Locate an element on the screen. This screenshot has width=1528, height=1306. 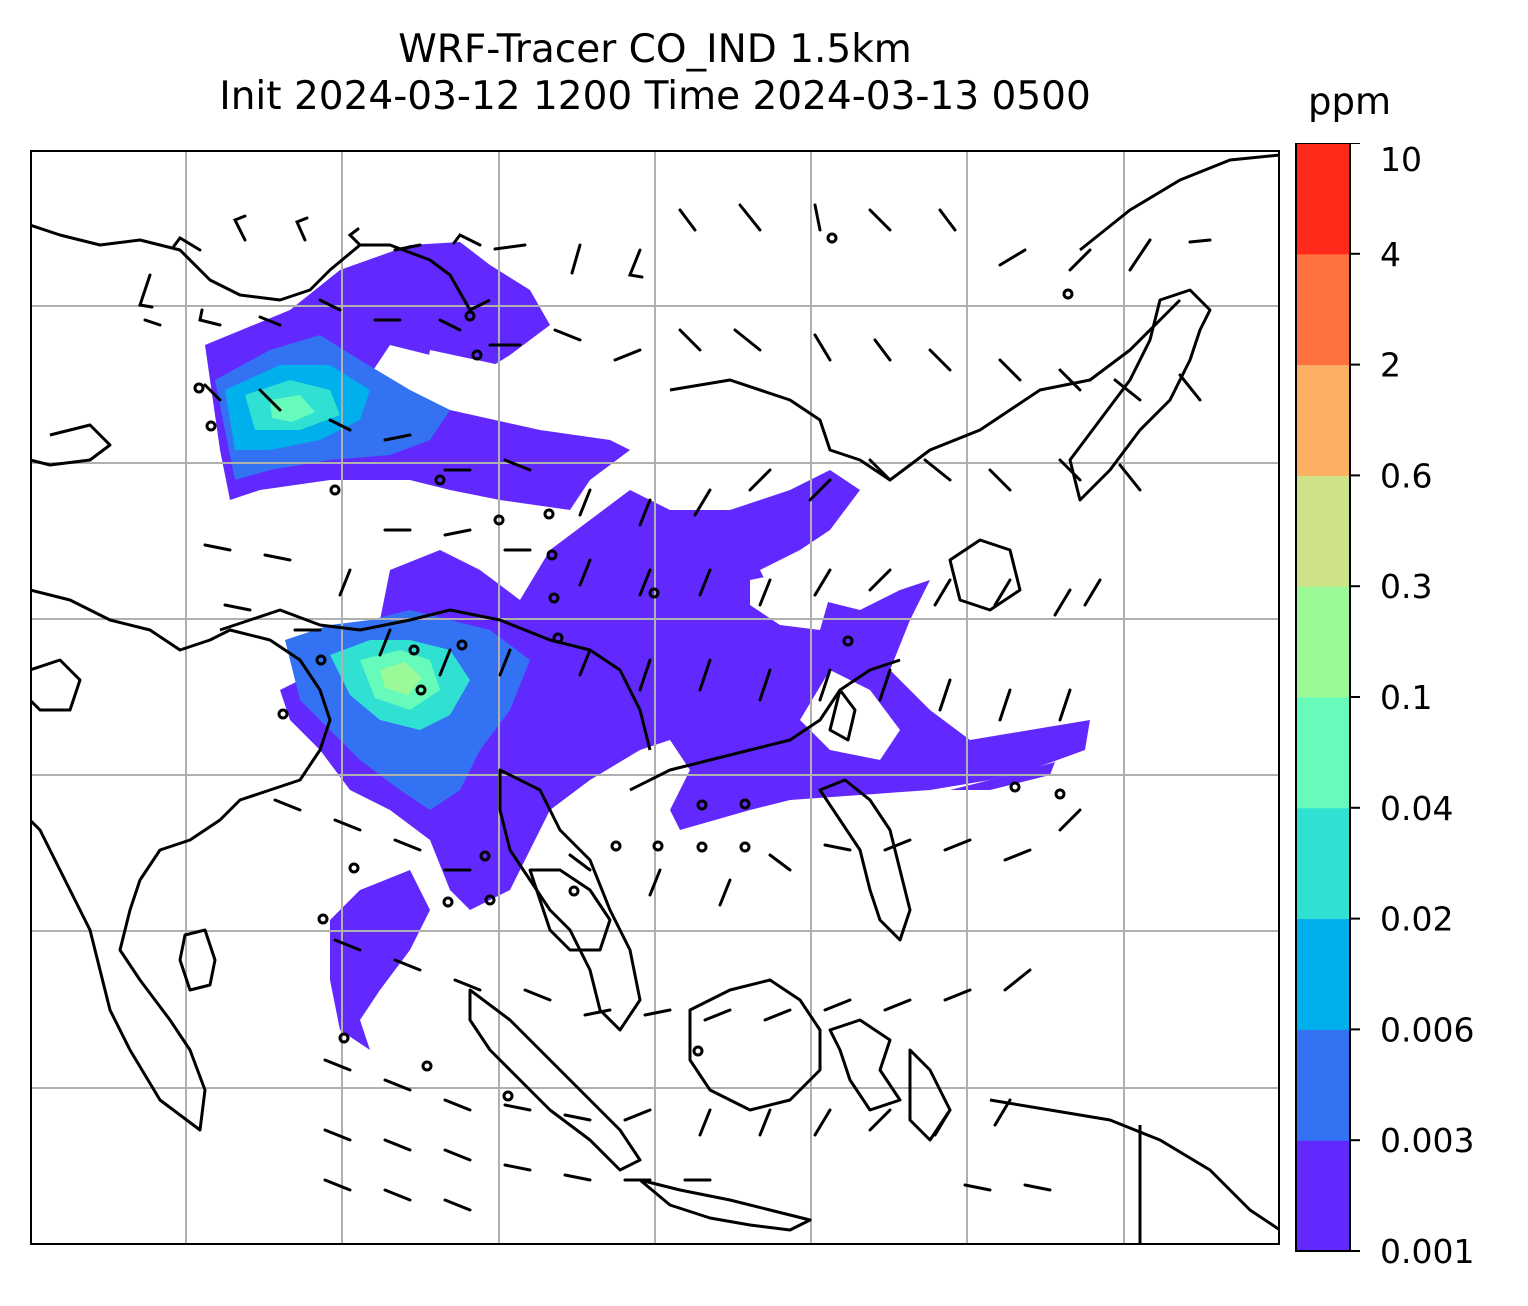
coast-srilanka is located at coordinates (197, 960).